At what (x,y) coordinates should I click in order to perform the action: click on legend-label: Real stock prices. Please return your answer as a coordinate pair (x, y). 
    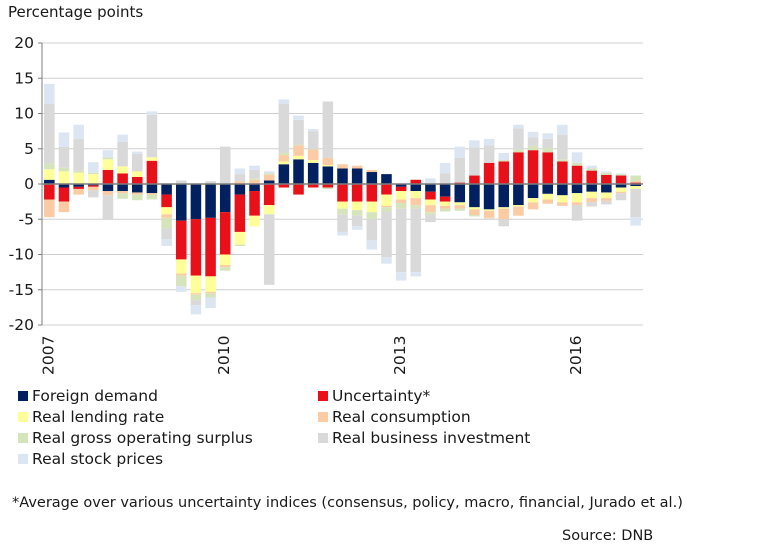
    Looking at the image, I should click on (98, 458).